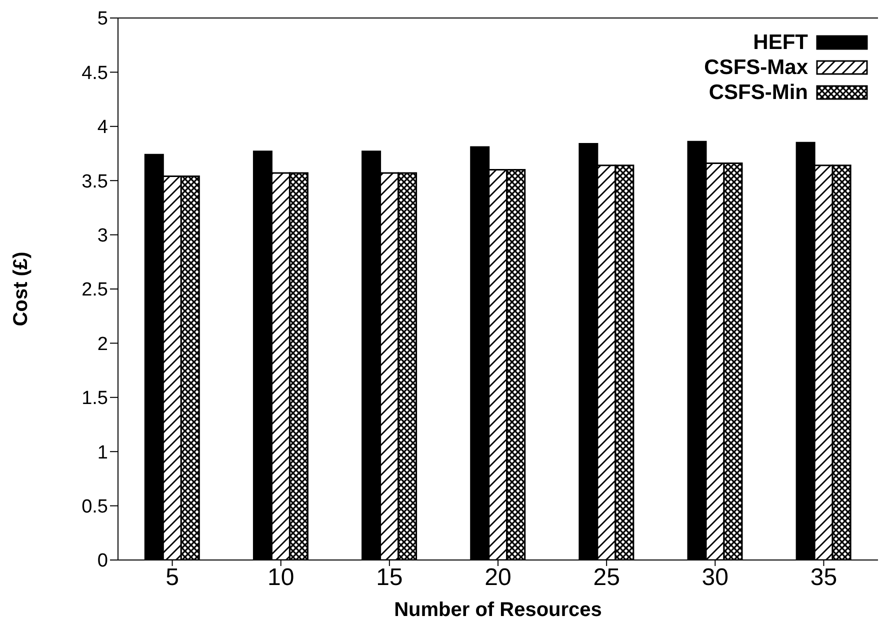 This screenshot has height=634, width=883. I want to click on legend-label: HEFT, so click(780, 42).